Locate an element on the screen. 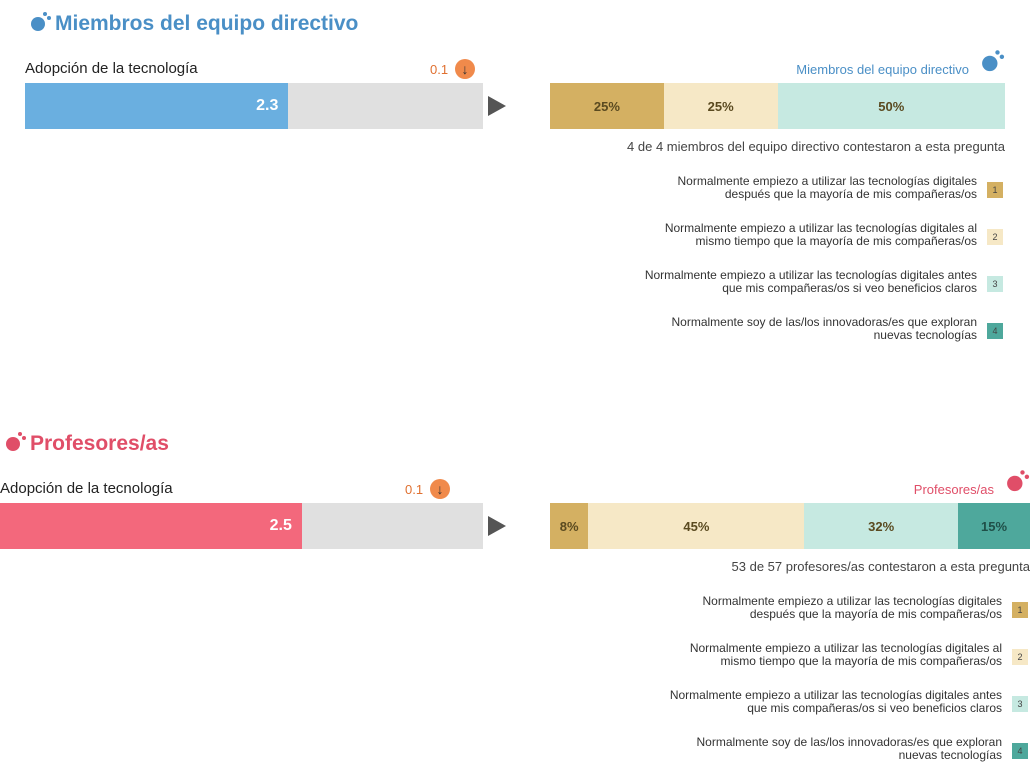 This screenshot has width=1031, height=776. distribution-segment: 45% is located at coordinates (696, 526).